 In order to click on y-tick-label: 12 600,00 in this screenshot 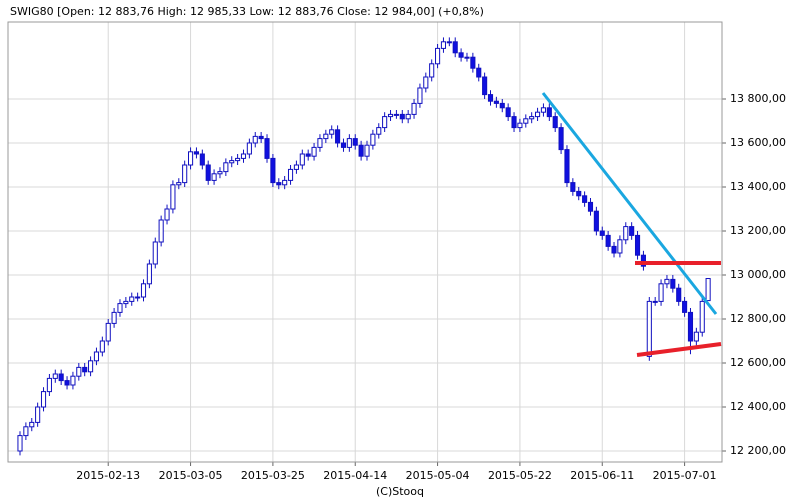, I will do `click(758, 362)`.